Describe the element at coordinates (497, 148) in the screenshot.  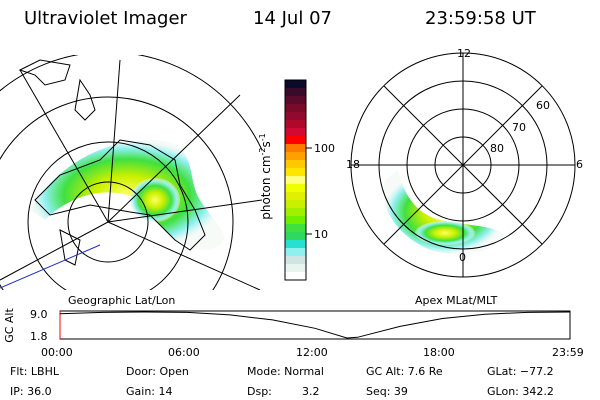
I see `lat-label-80: 80` at that location.